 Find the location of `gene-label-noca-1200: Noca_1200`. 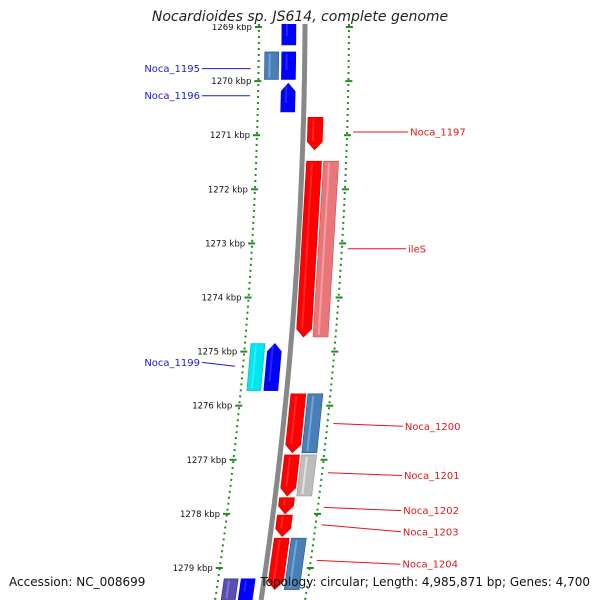

gene-label-noca-1200: Noca_1200 is located at coordinates (433, 427).